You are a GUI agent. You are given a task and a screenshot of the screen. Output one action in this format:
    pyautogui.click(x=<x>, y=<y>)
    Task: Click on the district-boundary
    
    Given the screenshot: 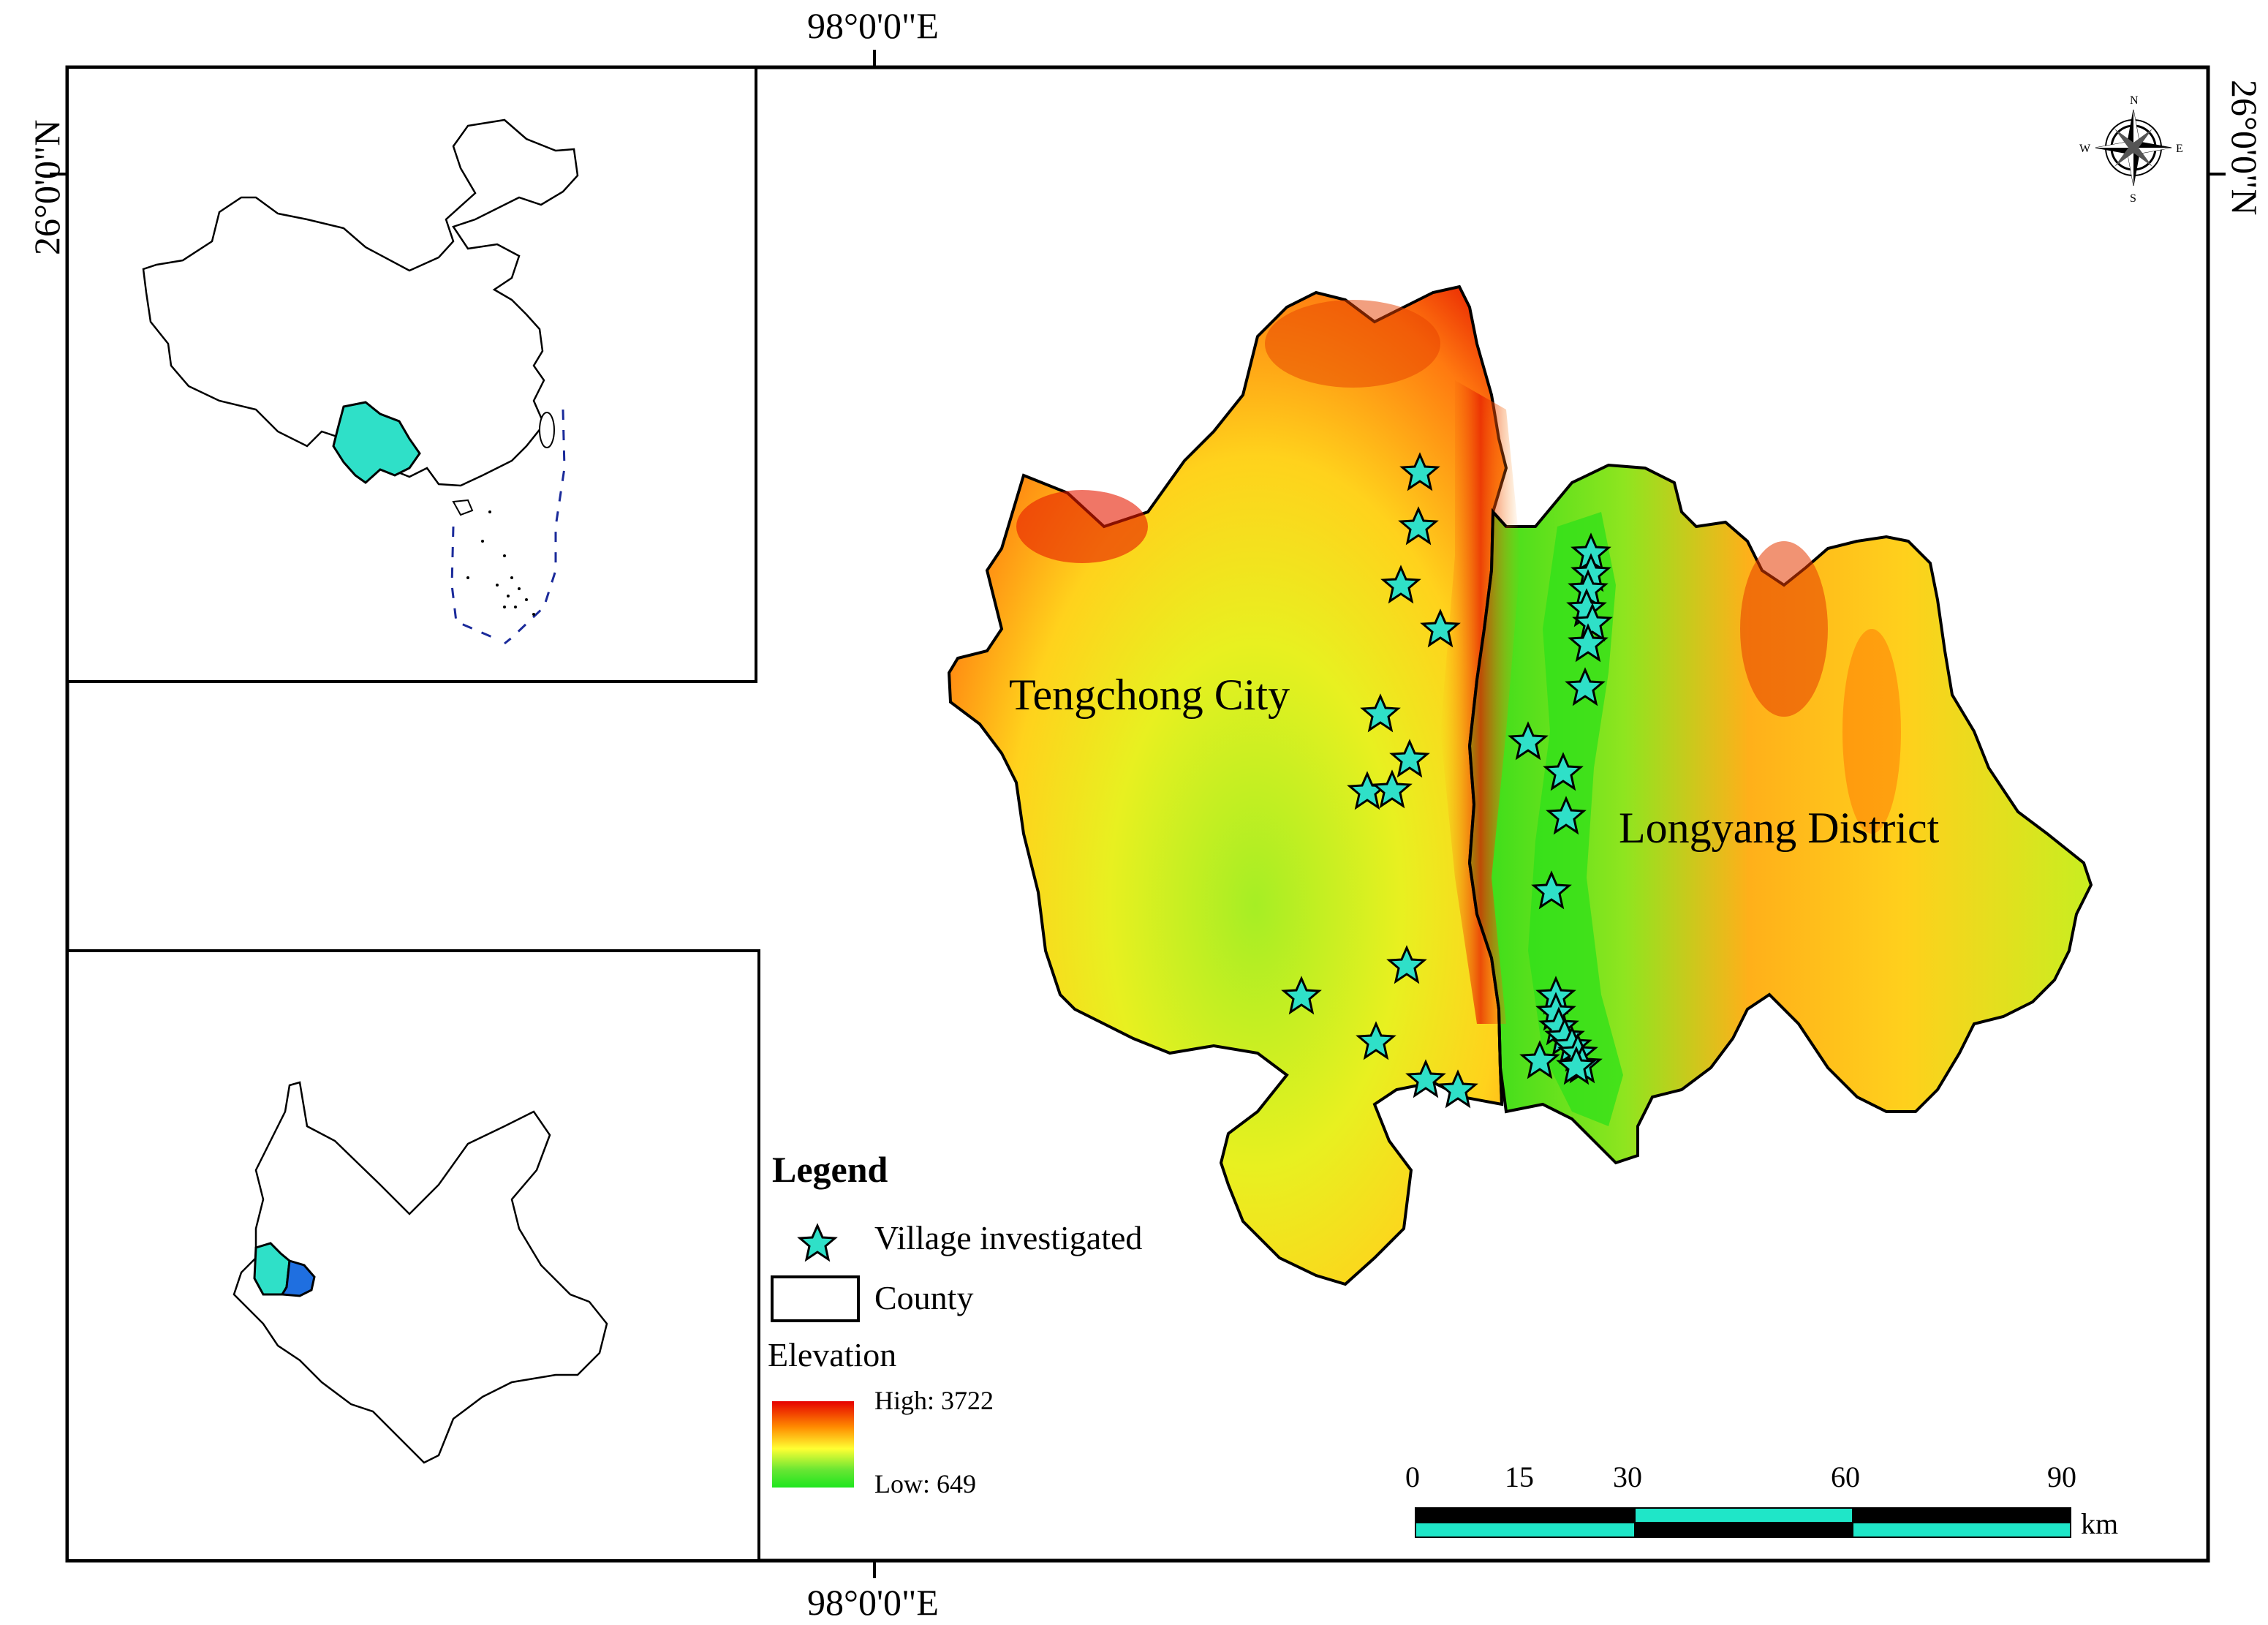 What is the action you would take?
    pyautogui.click(x=1487, y=807)
    